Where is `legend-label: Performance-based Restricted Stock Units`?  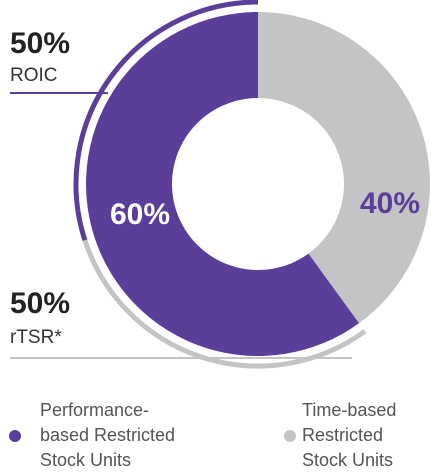 legend-label: Performance-based Restricted Stock Units is located at coordinates (107, 435).